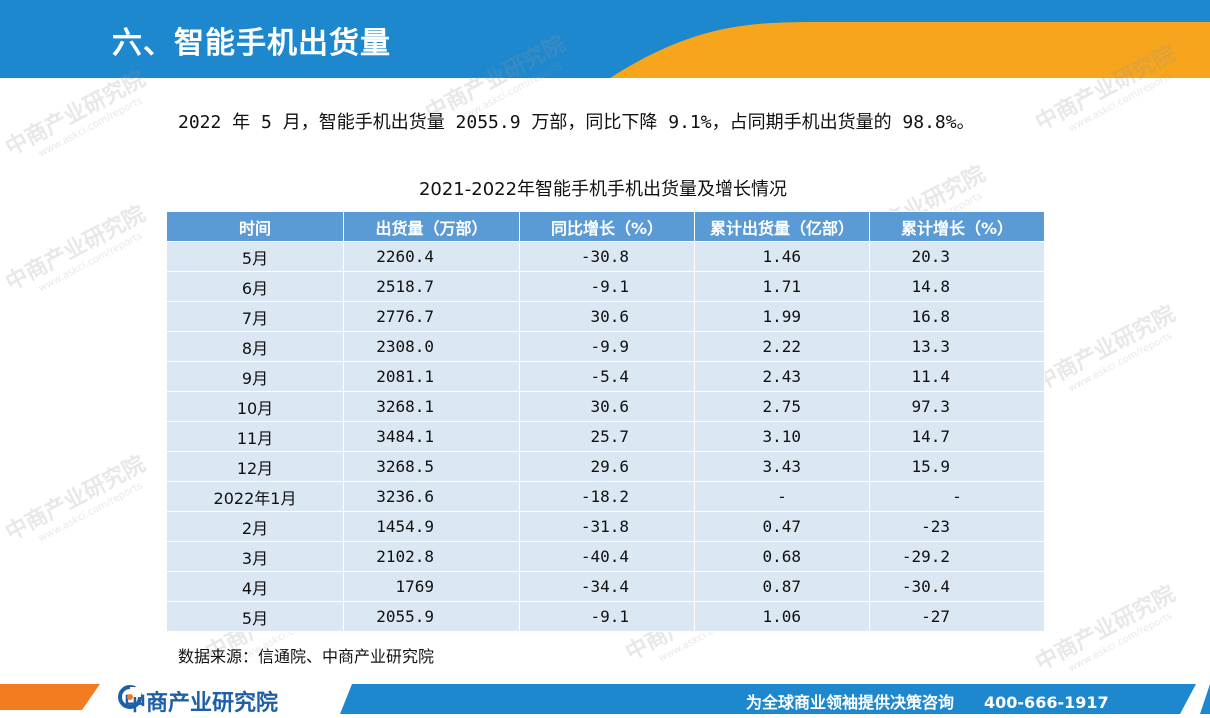 The width and height of the screenshot is (1210, 718). I want to click on table-row: 2月 1454.9 -31.8 0.47 -23, so click(605, 526).